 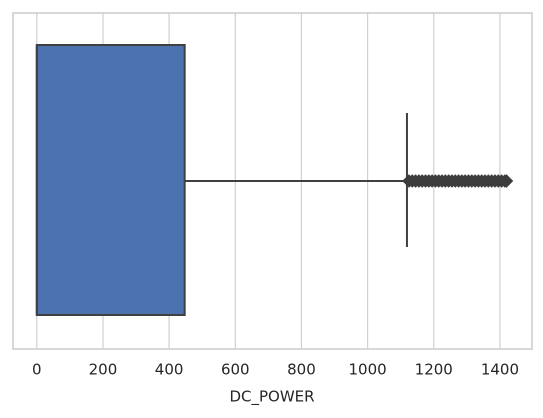 I want to click on x-axis-label: DC_POWER, so click(x=271, y=397).